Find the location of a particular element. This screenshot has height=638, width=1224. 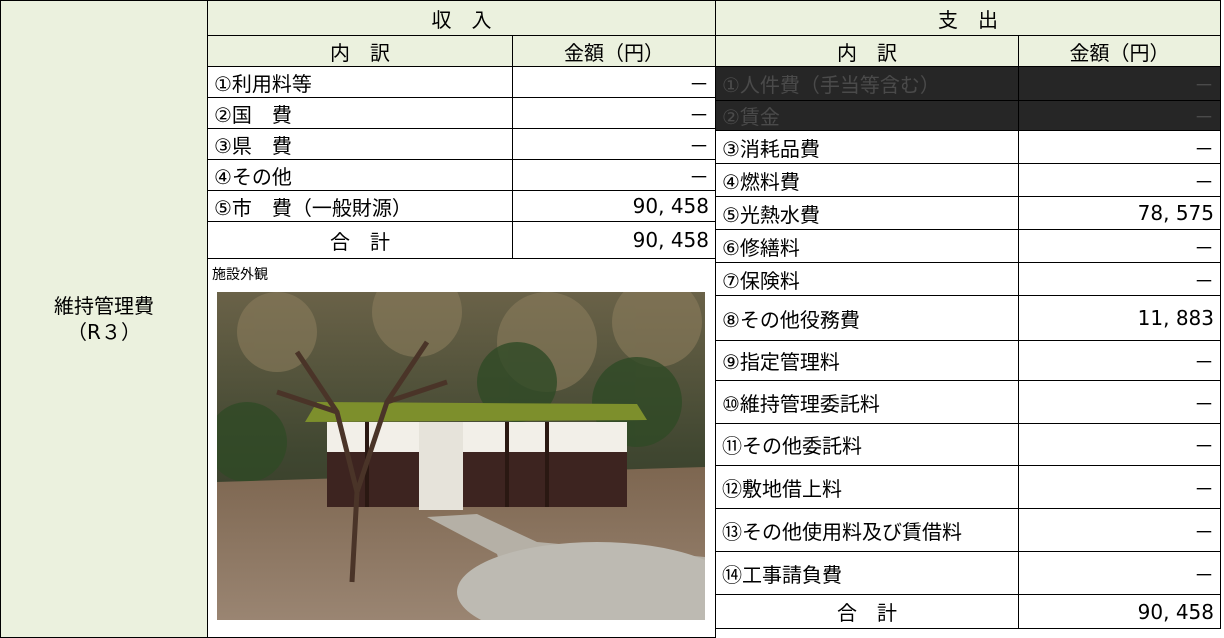

item-amount: 78, 575 is located at coordinates (1119, 213).